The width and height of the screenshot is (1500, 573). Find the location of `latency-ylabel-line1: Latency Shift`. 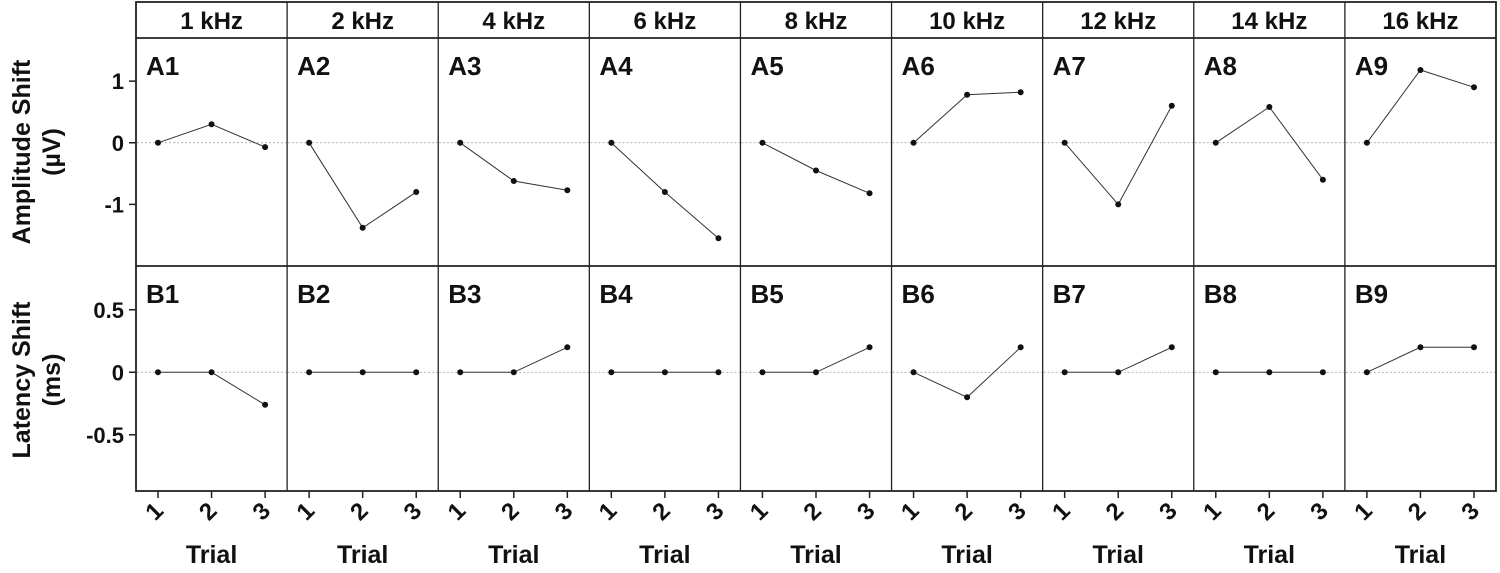

latency-ylabel-line1: Latency Shift is located at coordinates (22, 380).